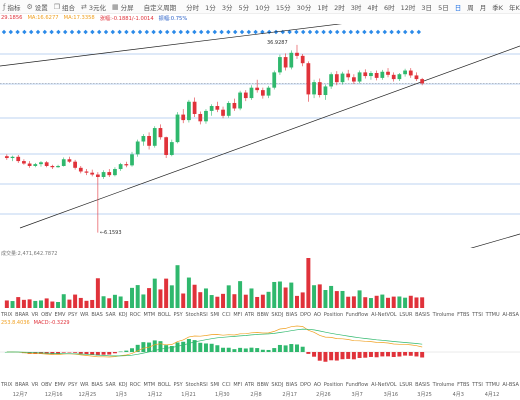 This screenshot has height=400, width=520. What do you see at coordinates (497, 7) in the screenshot?
I see `period-right-2: 季K` at bounding box center [497, 7].